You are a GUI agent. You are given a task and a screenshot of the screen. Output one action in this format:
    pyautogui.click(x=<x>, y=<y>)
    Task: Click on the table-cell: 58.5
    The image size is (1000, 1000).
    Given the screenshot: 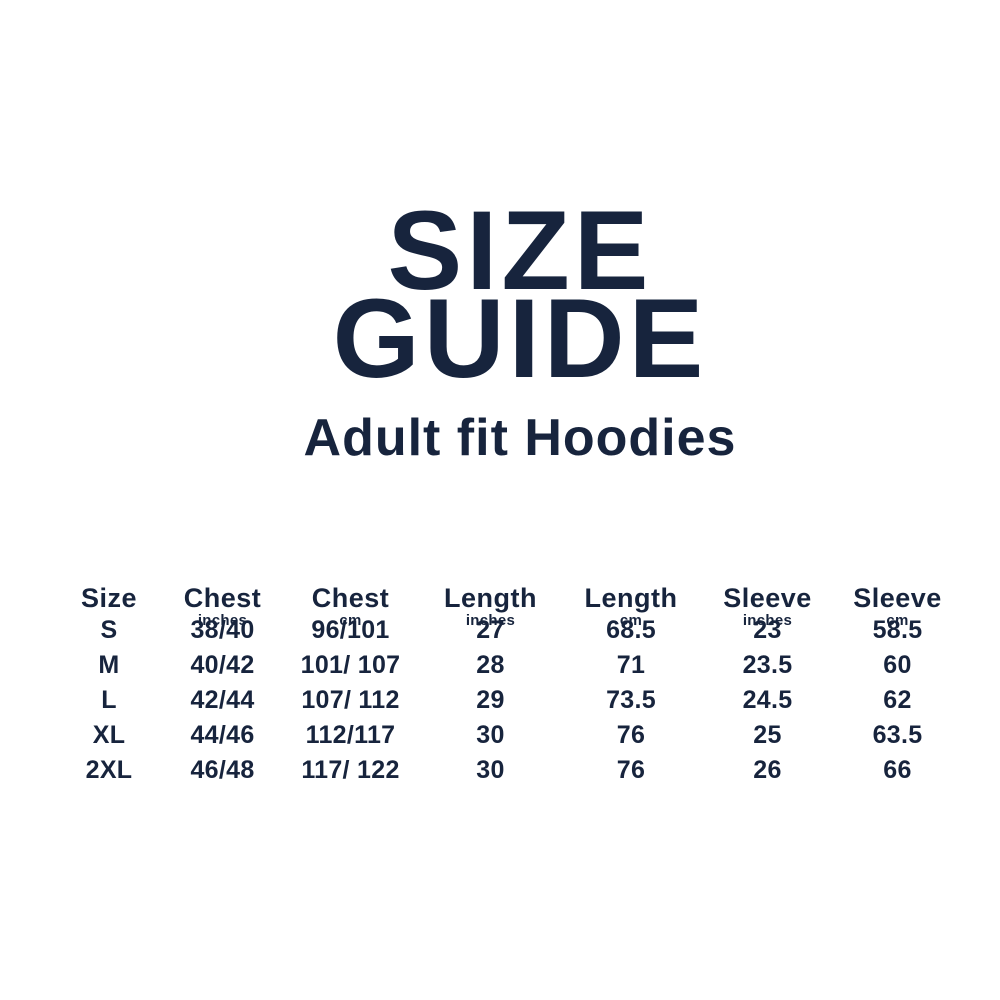 What is the action you would take?
    pyautogui.click(x=897, y=630)
    